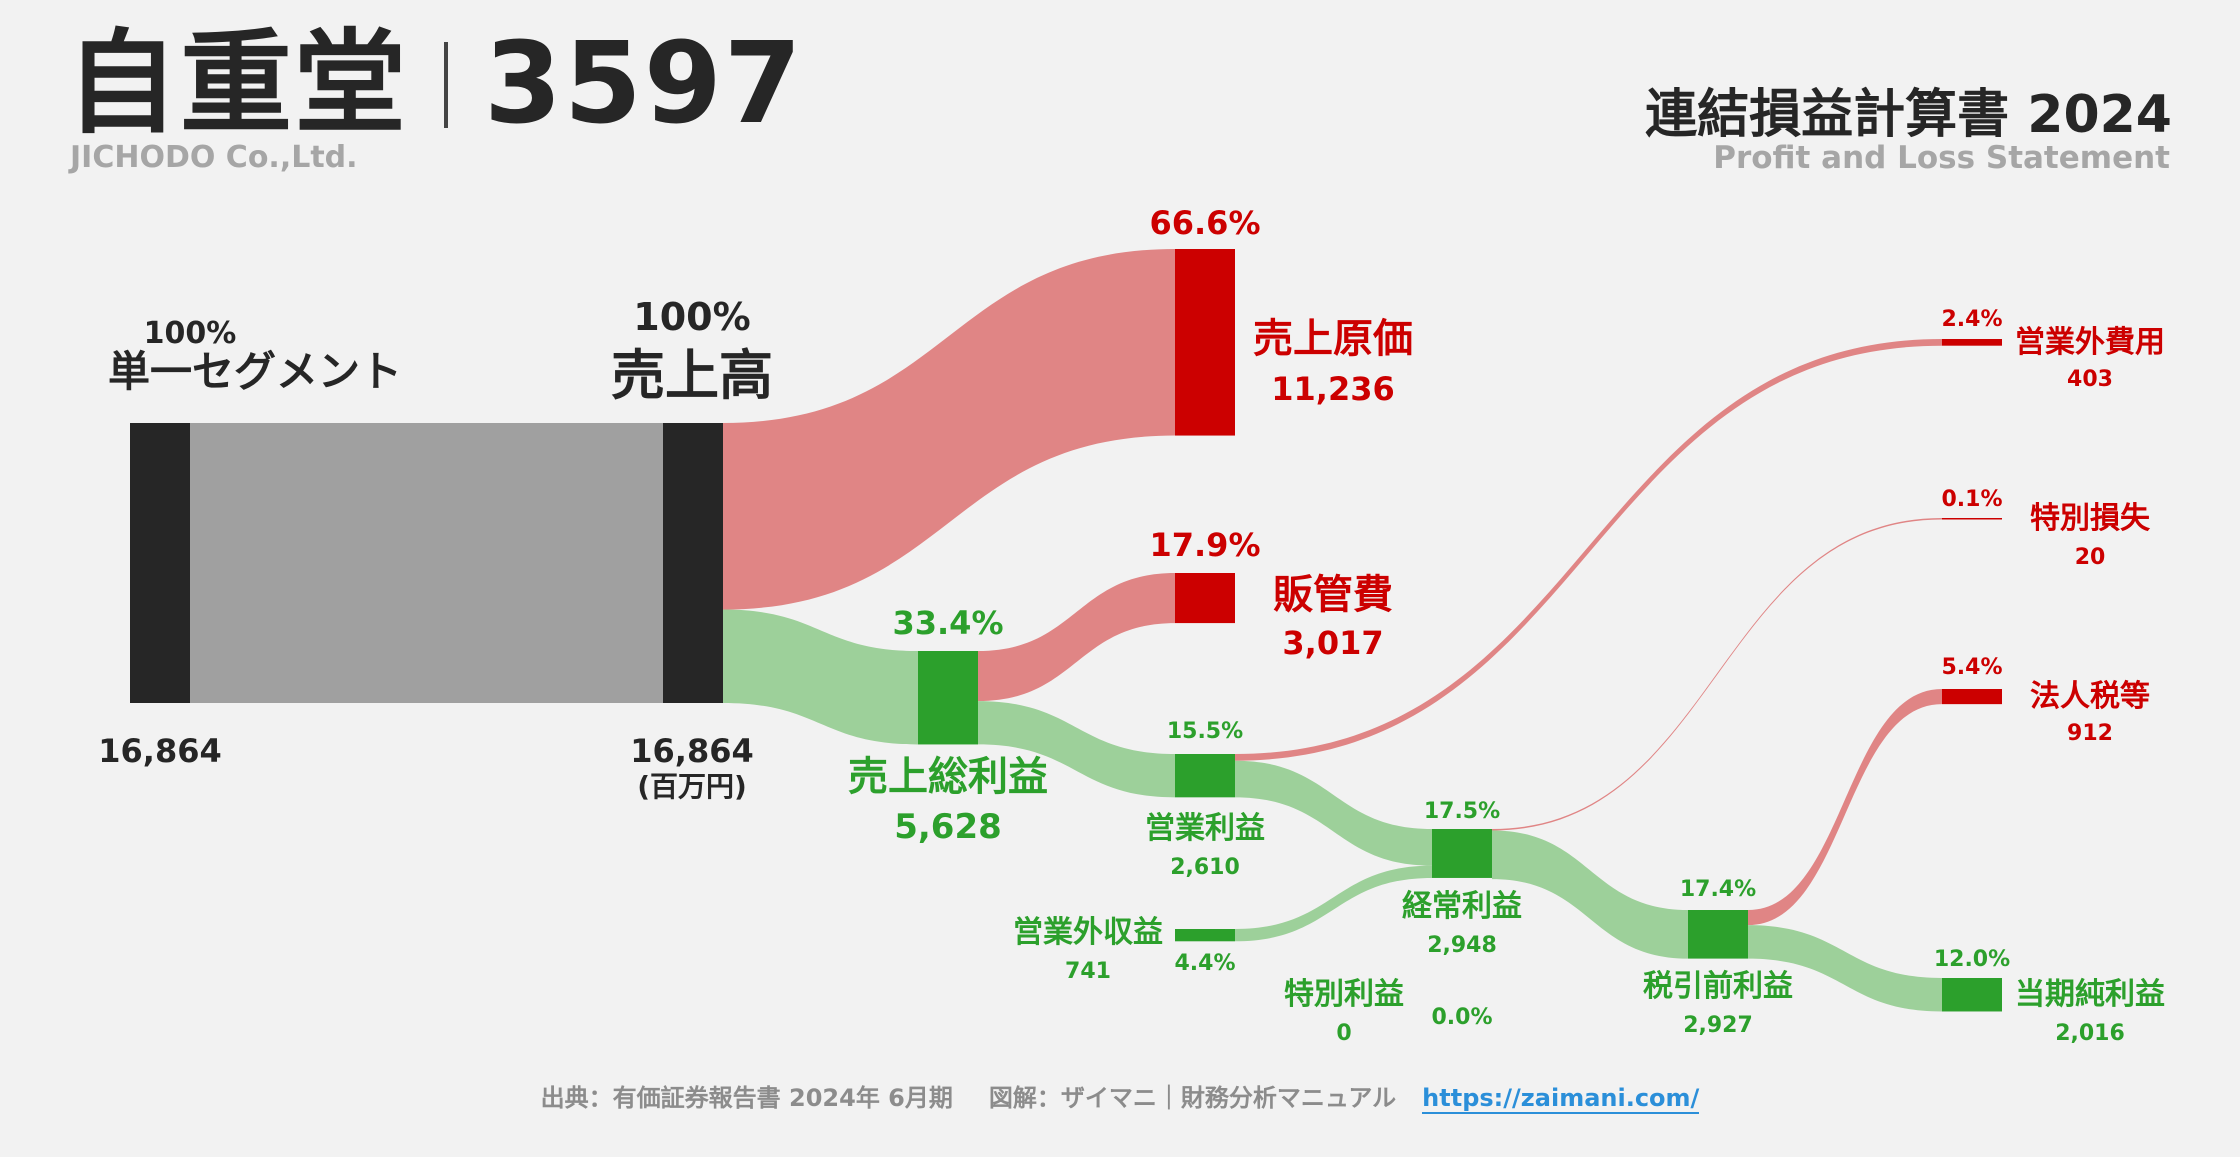  I want to click on label-segment-name: 単一セグメント, so click(255, 371).